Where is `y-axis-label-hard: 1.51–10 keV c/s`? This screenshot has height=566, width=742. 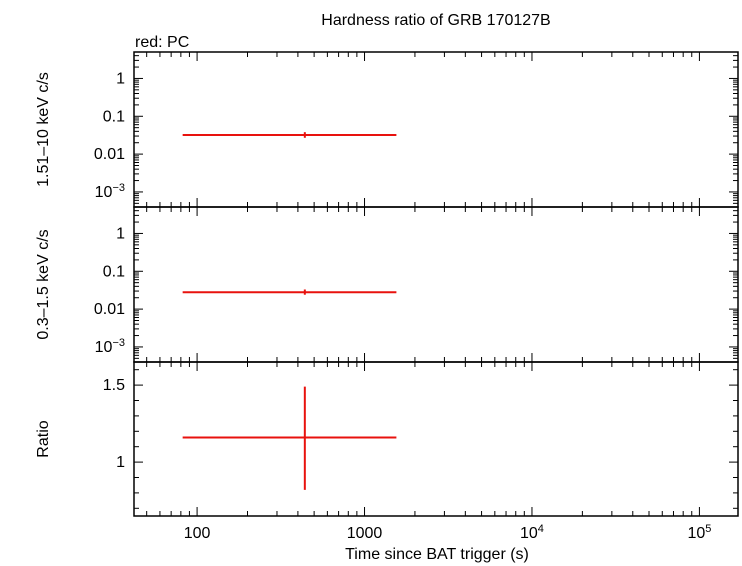 y-axis-label-hard: 1.51–10 keV c/s is located at coordinates (43, 129).